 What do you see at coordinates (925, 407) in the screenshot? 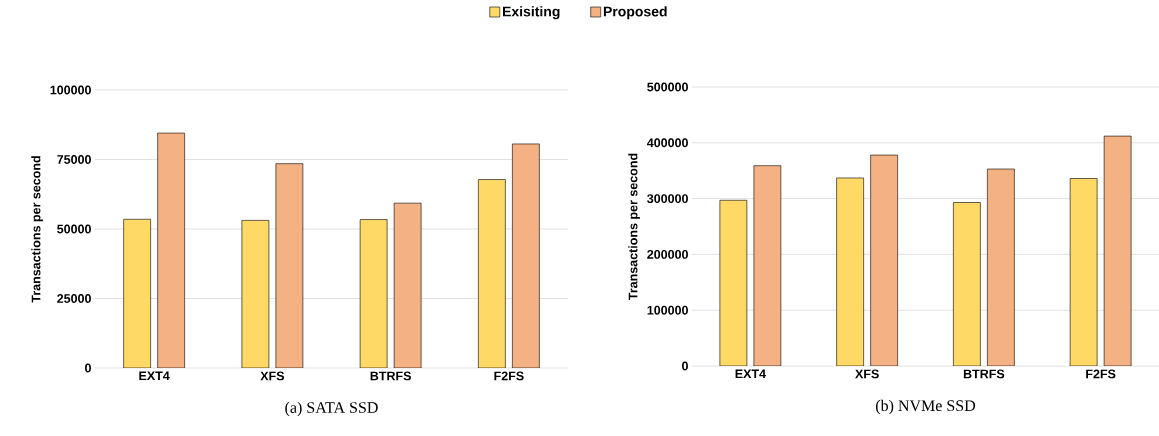
I see `text: (b) NVMe SSD` at bounding box center [925, 407].